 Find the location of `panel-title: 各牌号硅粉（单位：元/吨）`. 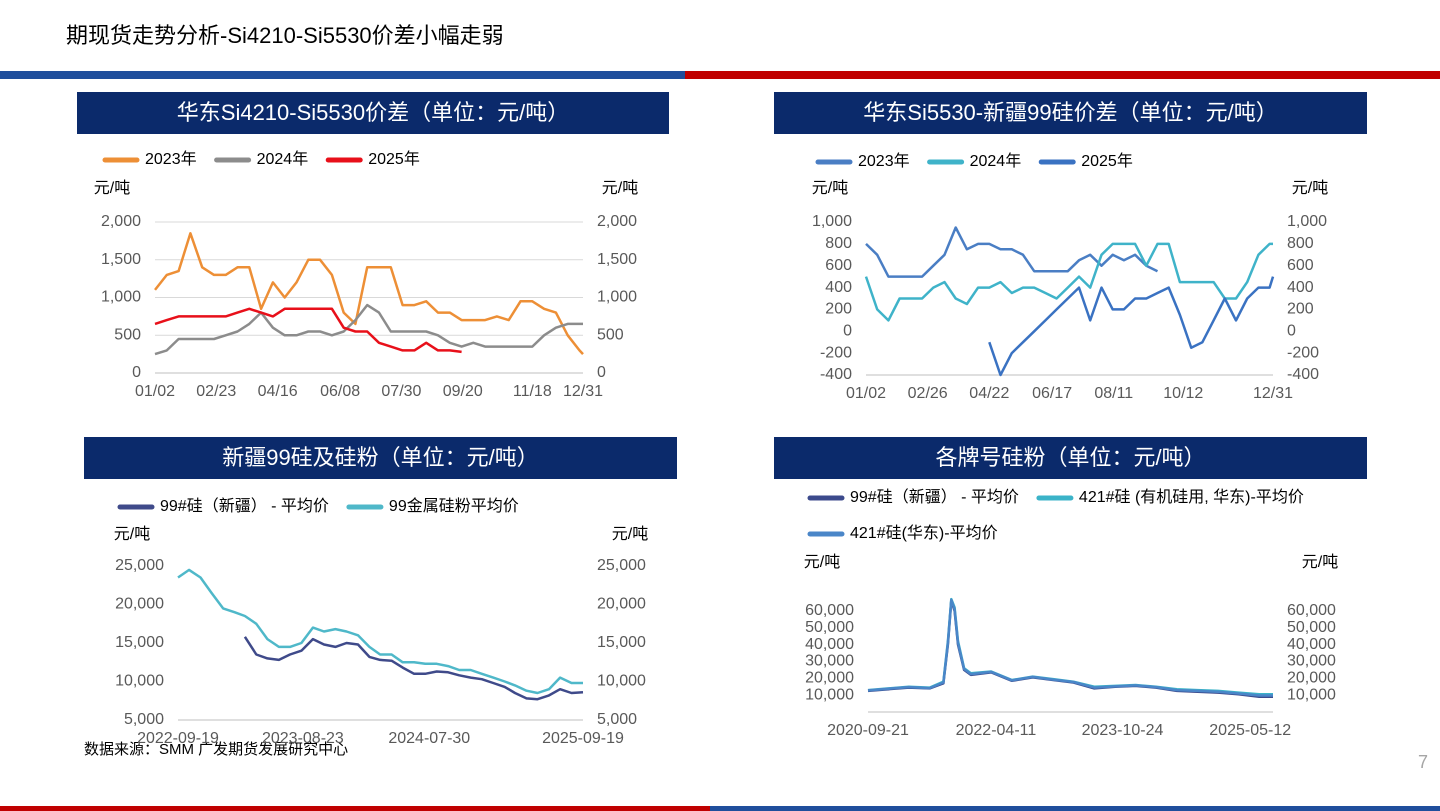

panel-title: 各牌号硅粉（单位：元/吨） is located at coordinates (1070, 457).